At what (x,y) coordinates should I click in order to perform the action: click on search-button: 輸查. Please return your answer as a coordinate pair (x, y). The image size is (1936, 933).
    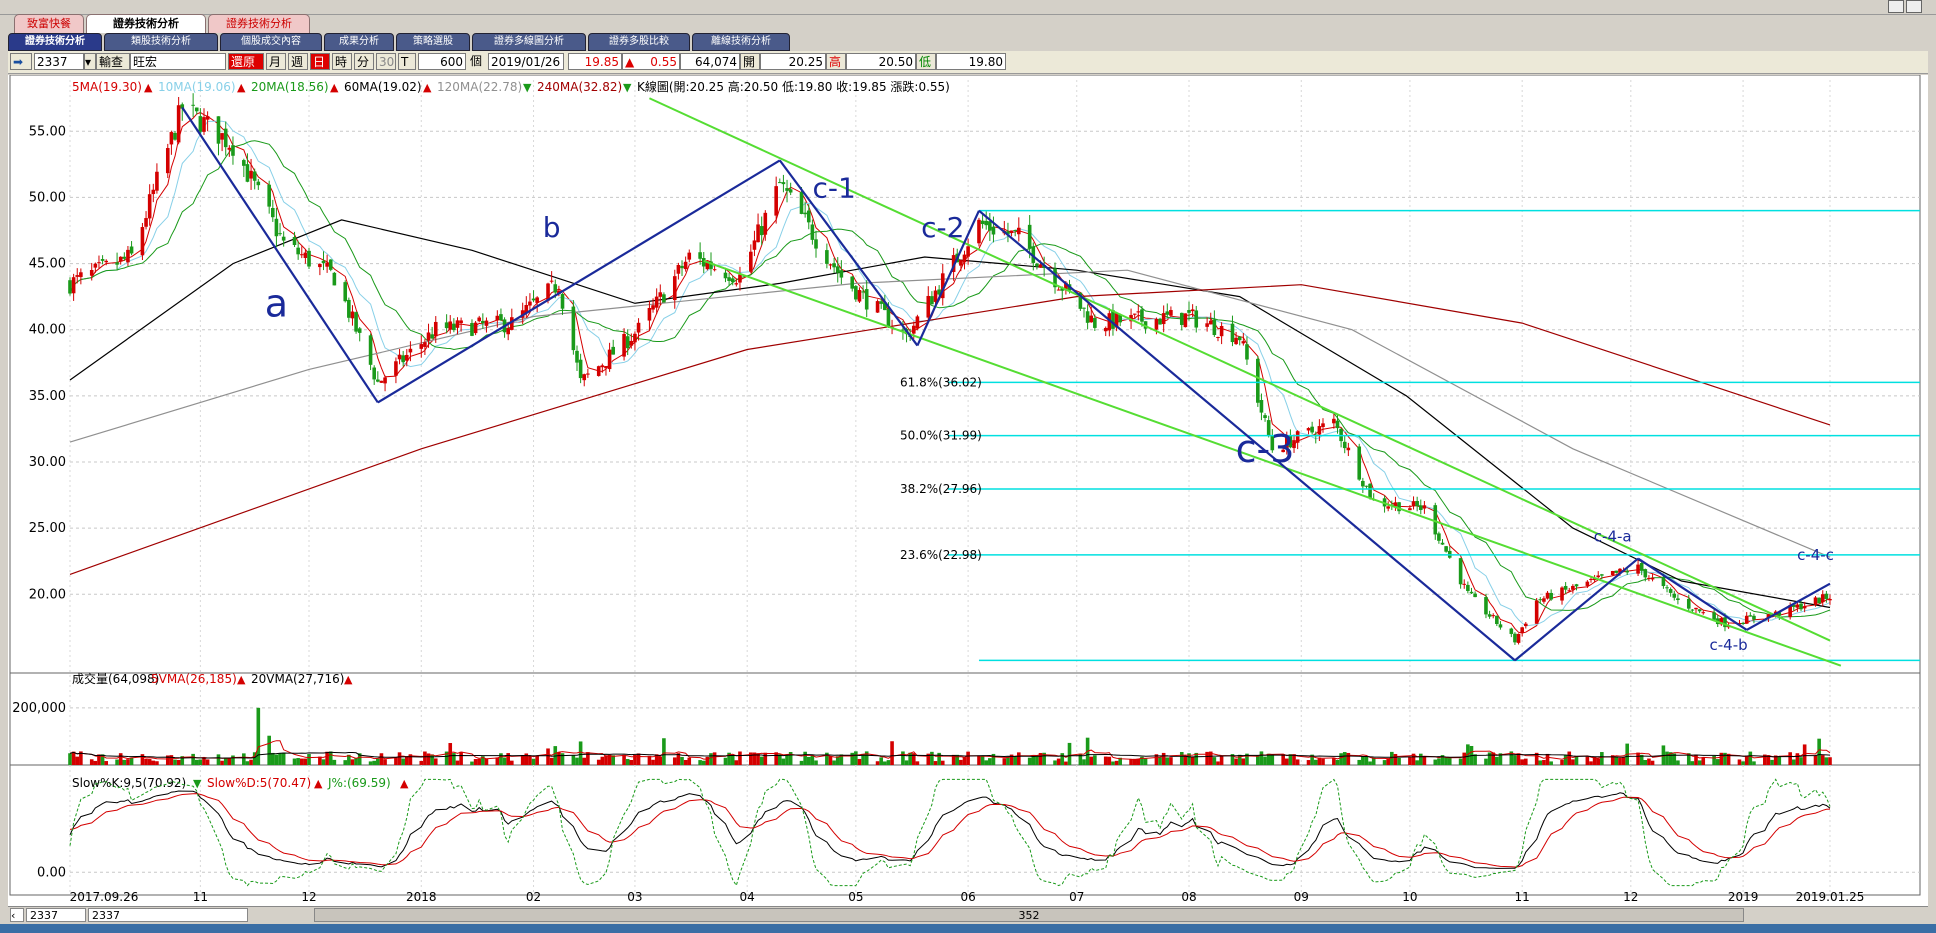
    Looking at the image, I should click on (113, 61).